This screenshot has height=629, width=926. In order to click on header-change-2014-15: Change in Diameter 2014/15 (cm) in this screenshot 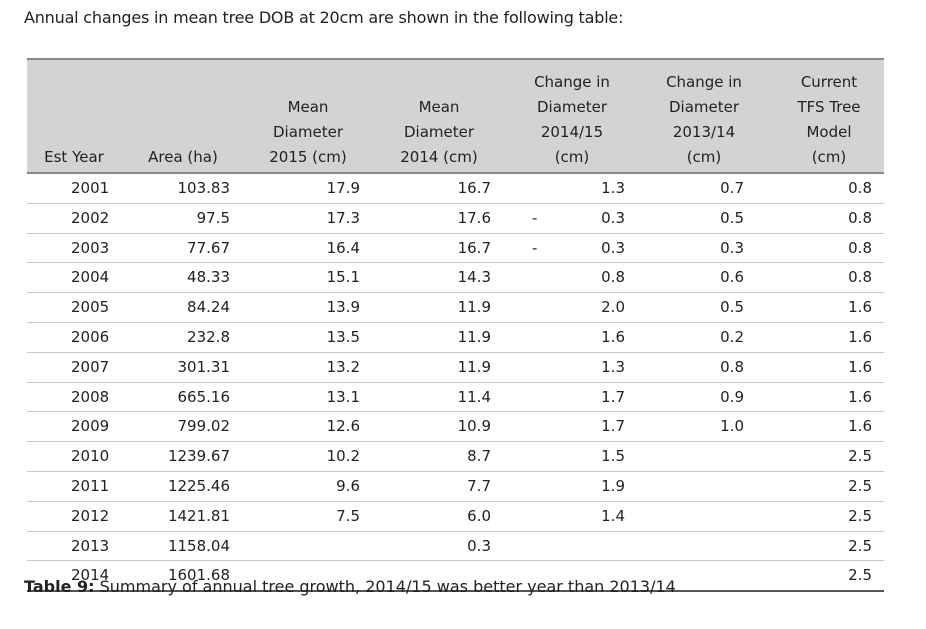, I will do `click(572, 119)`.